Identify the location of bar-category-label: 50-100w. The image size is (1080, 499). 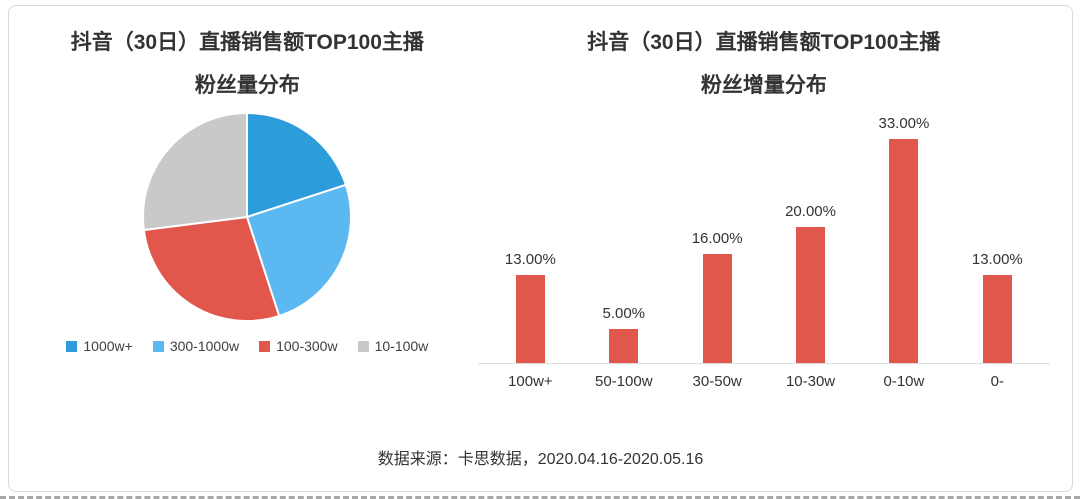
(623, 381).